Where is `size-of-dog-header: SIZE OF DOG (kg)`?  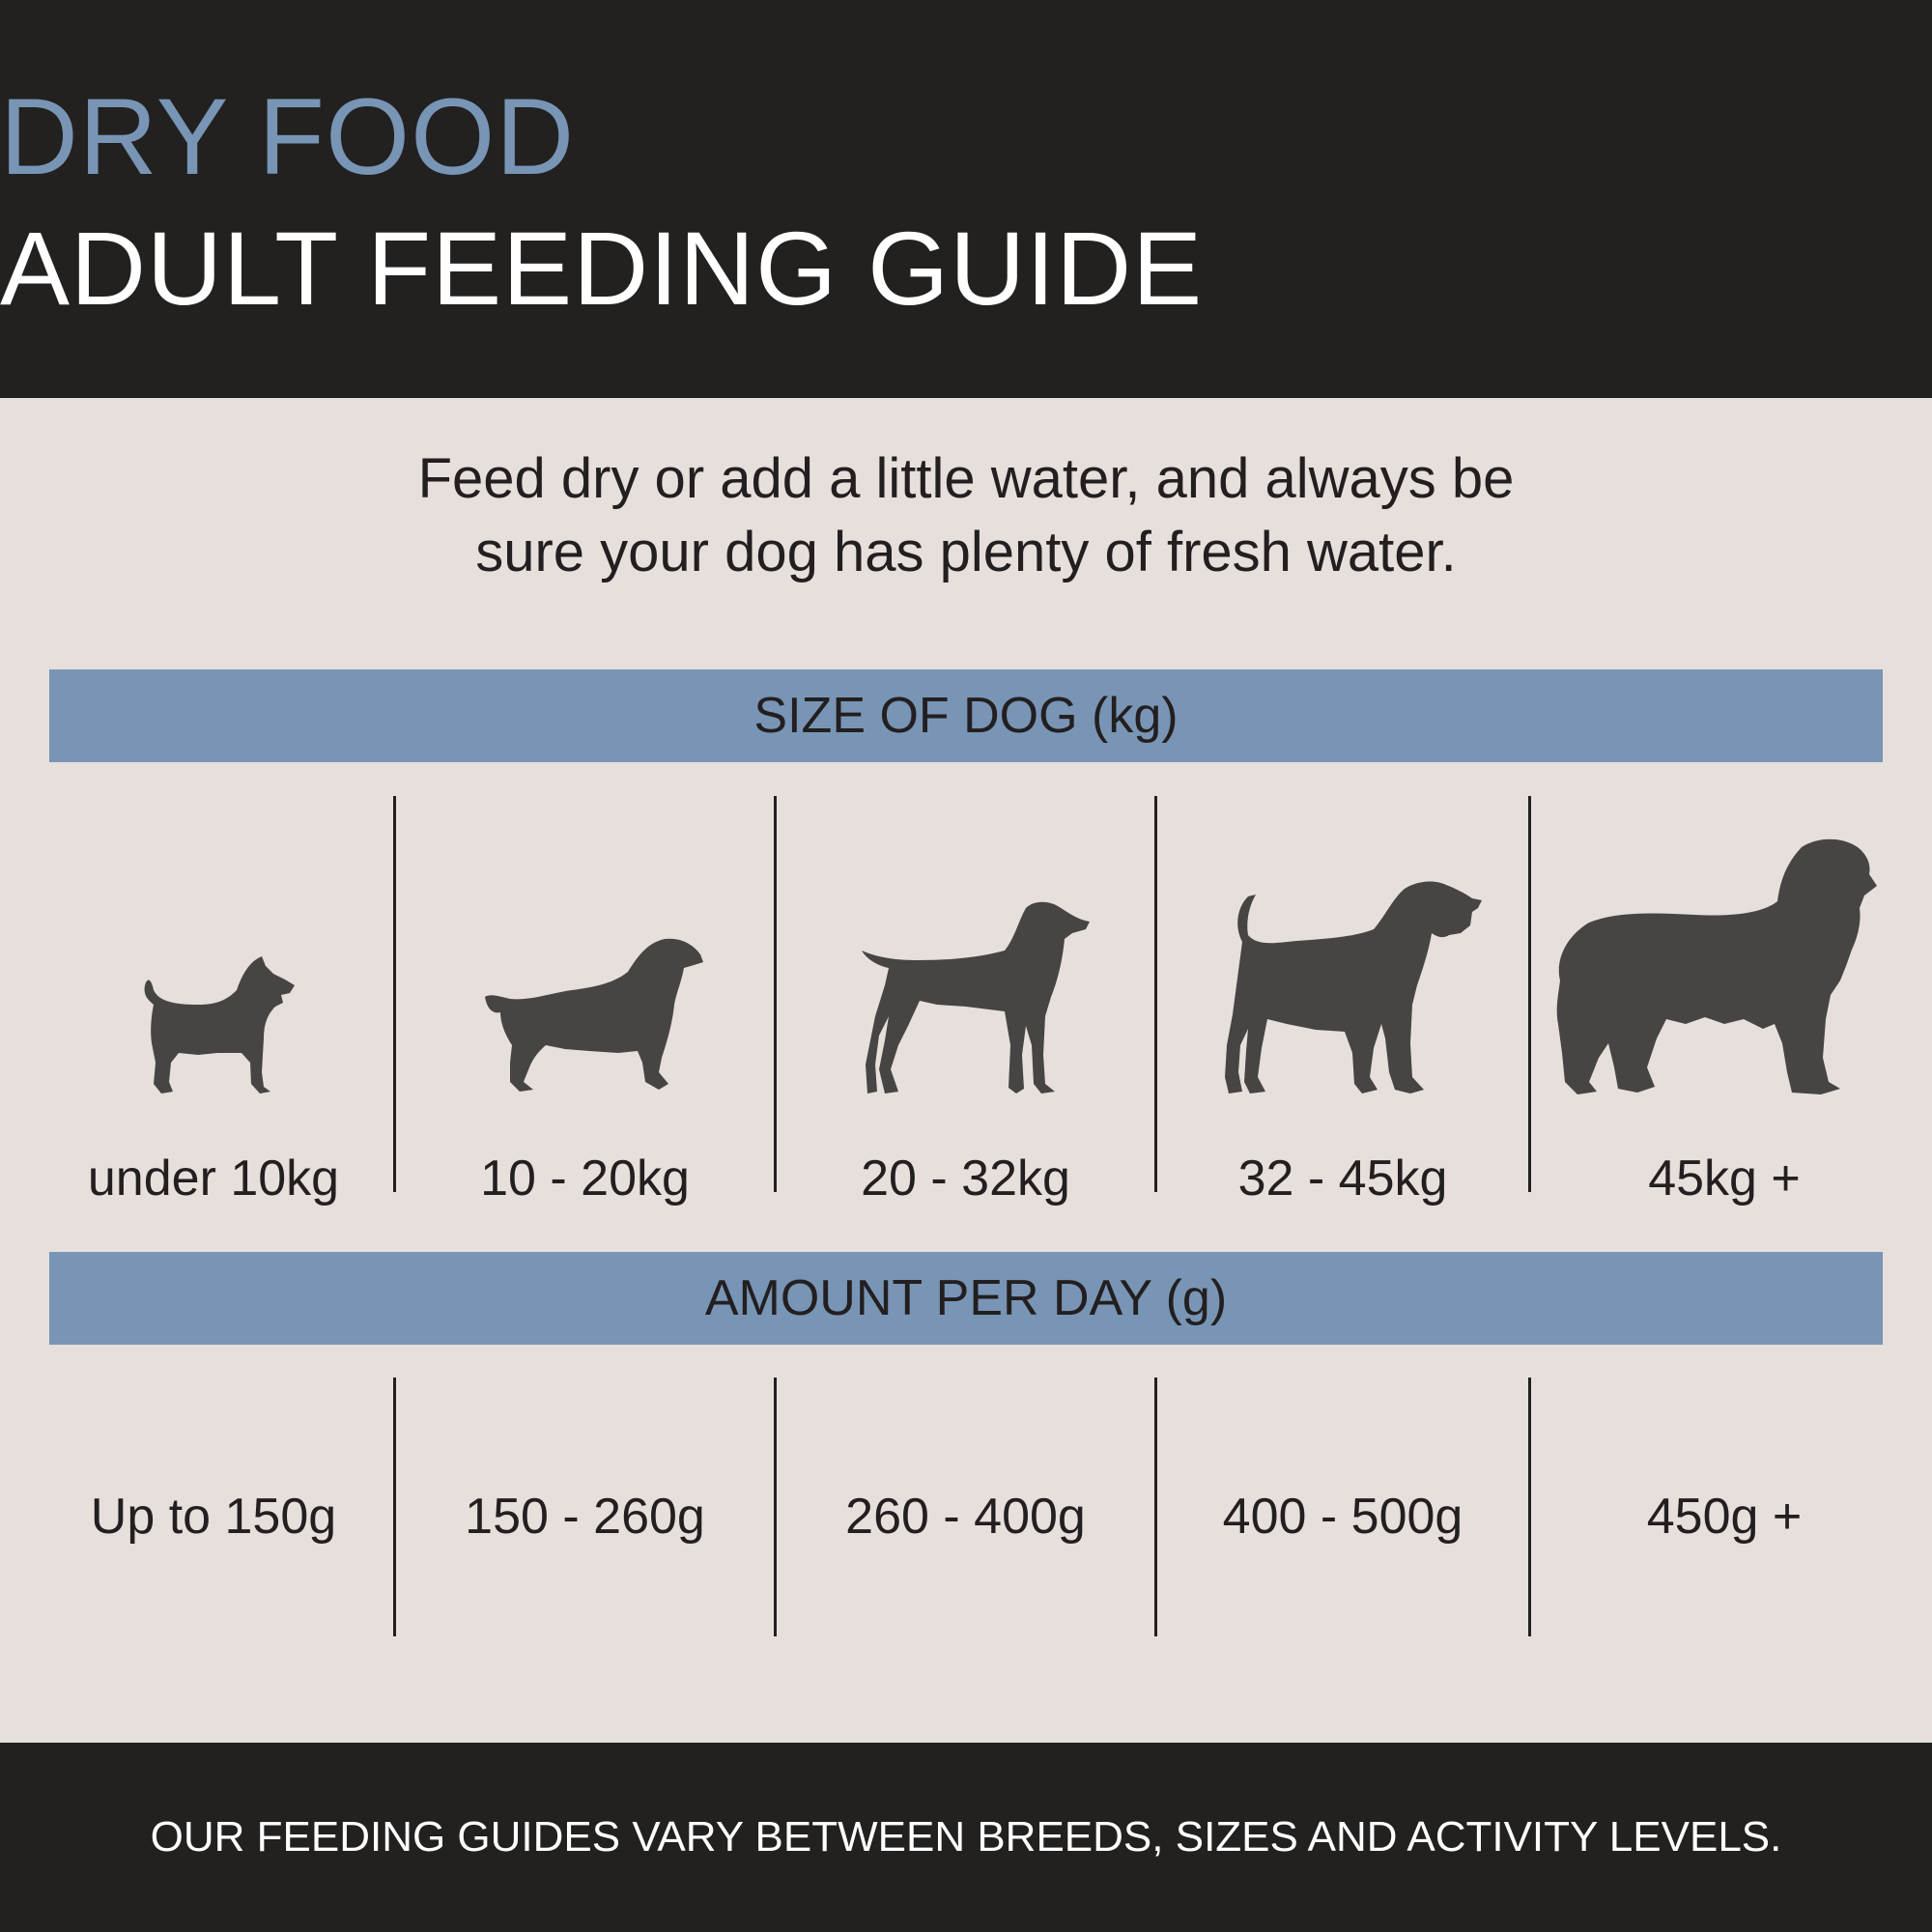
size-of-dog-header: SIZE OF DOG (kg) is located at coordinates (966, 715).